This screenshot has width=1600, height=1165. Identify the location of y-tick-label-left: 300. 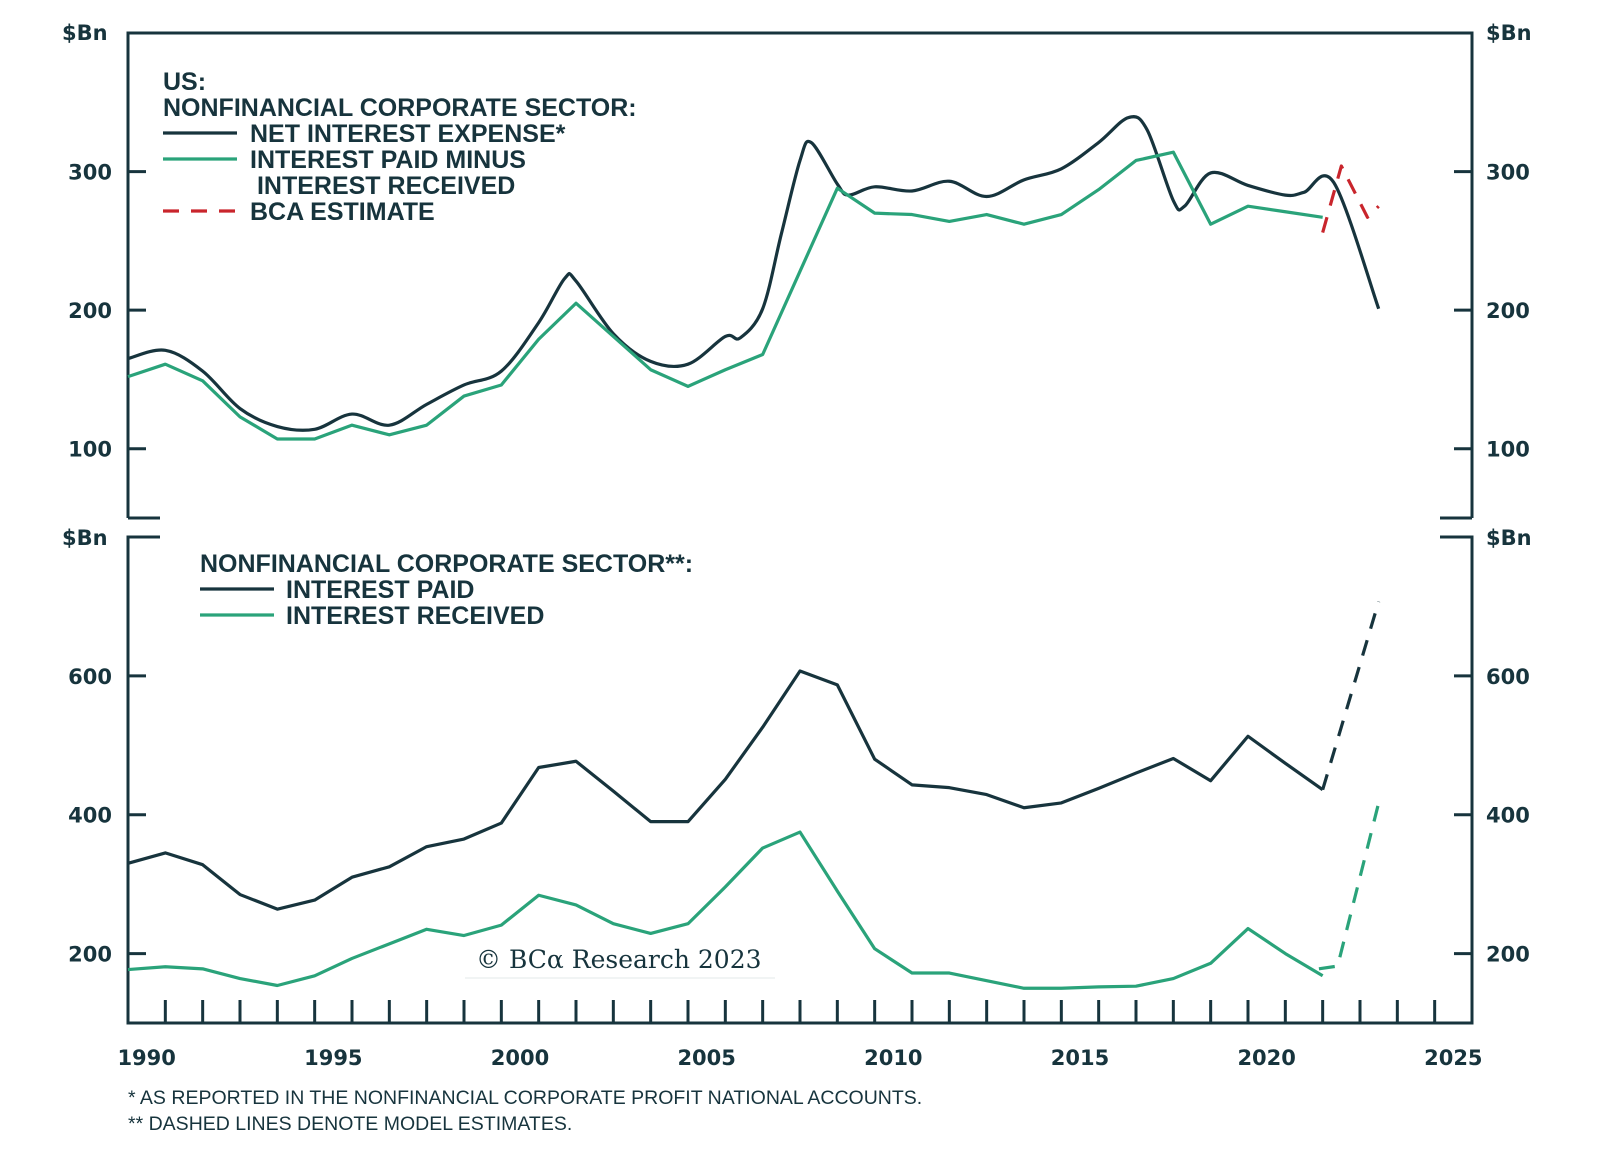
(90, 173).